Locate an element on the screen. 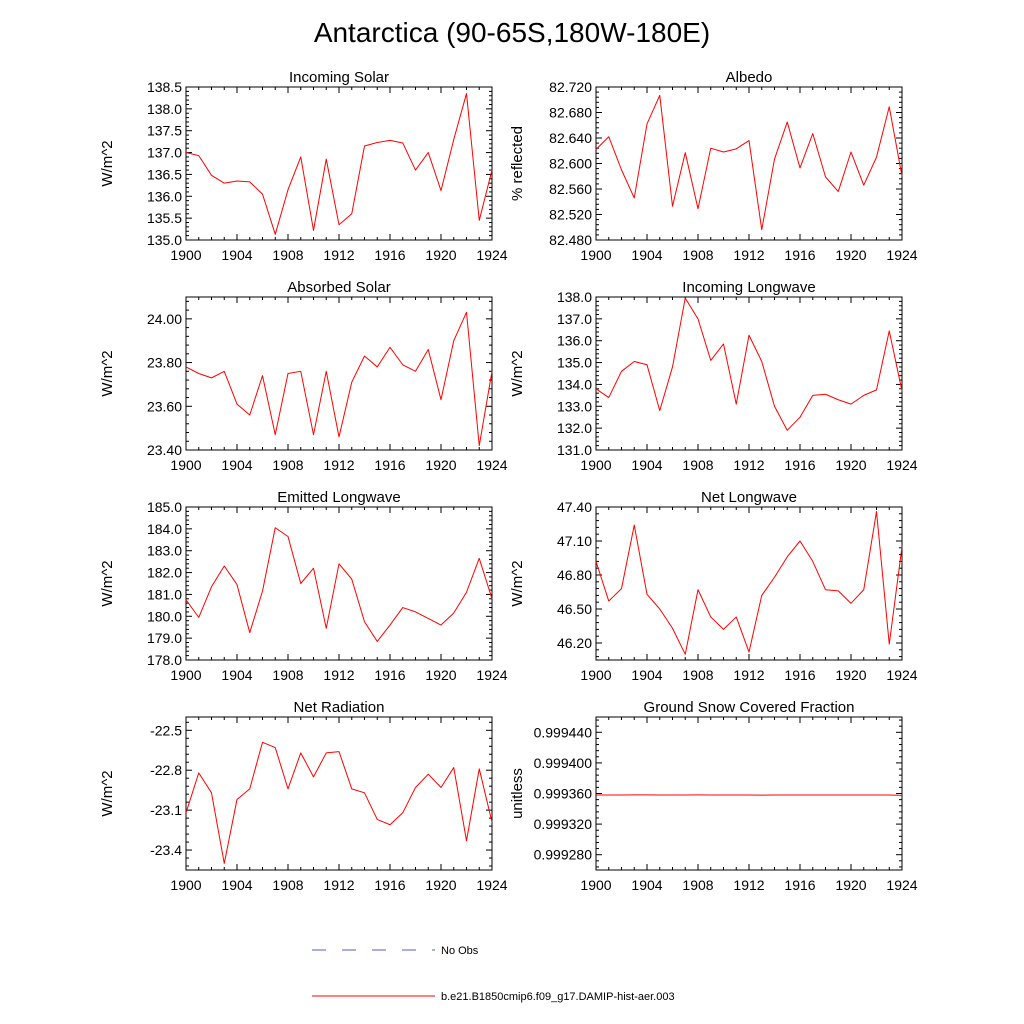  y-tick-label: 182.0 is located at coordinates (164, 573).